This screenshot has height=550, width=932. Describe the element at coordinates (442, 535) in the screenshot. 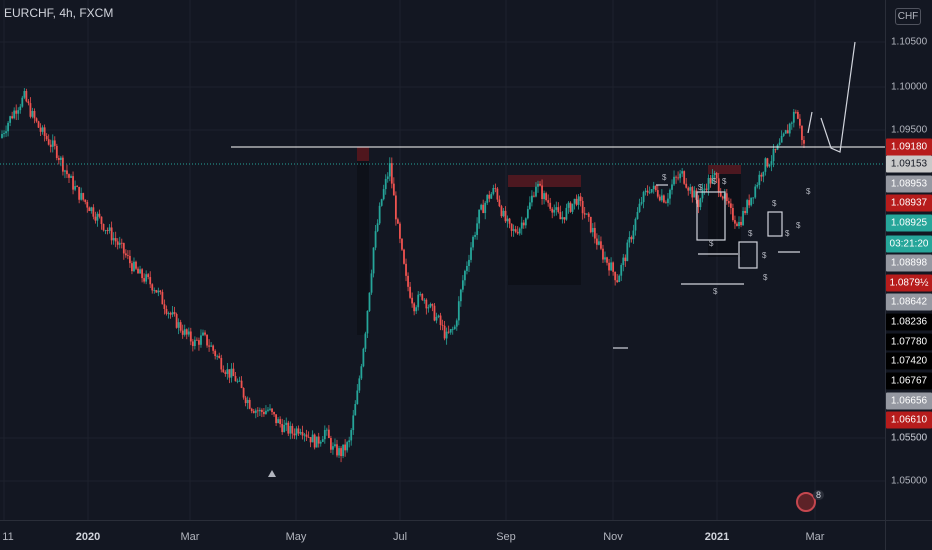

I see `time-axis: 11 2020 Mar May Jul Sep Nov 2021 Mar` at that location.